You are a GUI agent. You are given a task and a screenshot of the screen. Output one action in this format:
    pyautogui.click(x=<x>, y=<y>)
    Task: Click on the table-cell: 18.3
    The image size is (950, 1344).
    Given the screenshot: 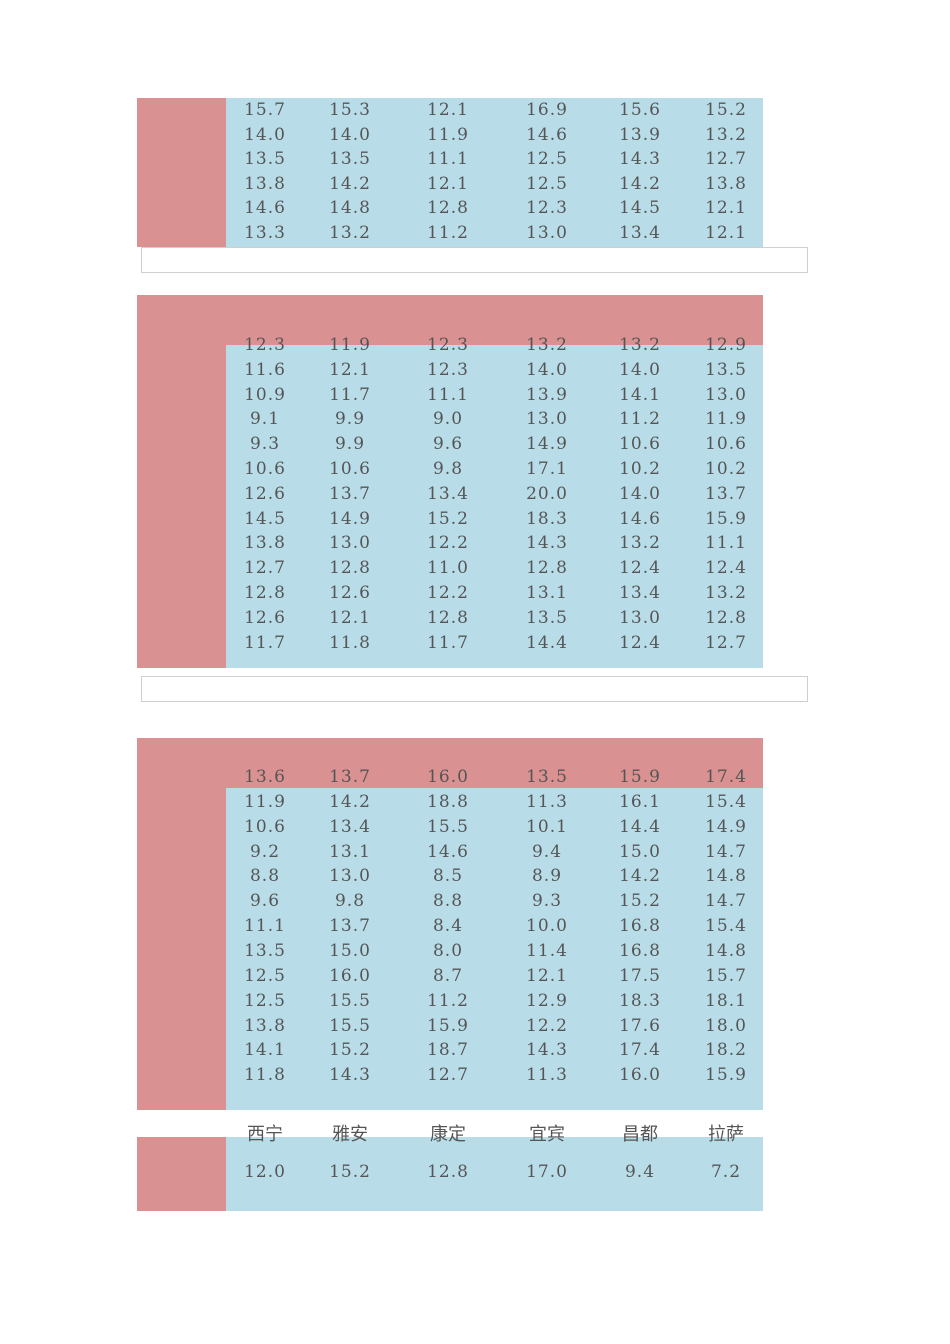 What is the action you would take?
    pyautogui.click(x=640, y=1000)
    